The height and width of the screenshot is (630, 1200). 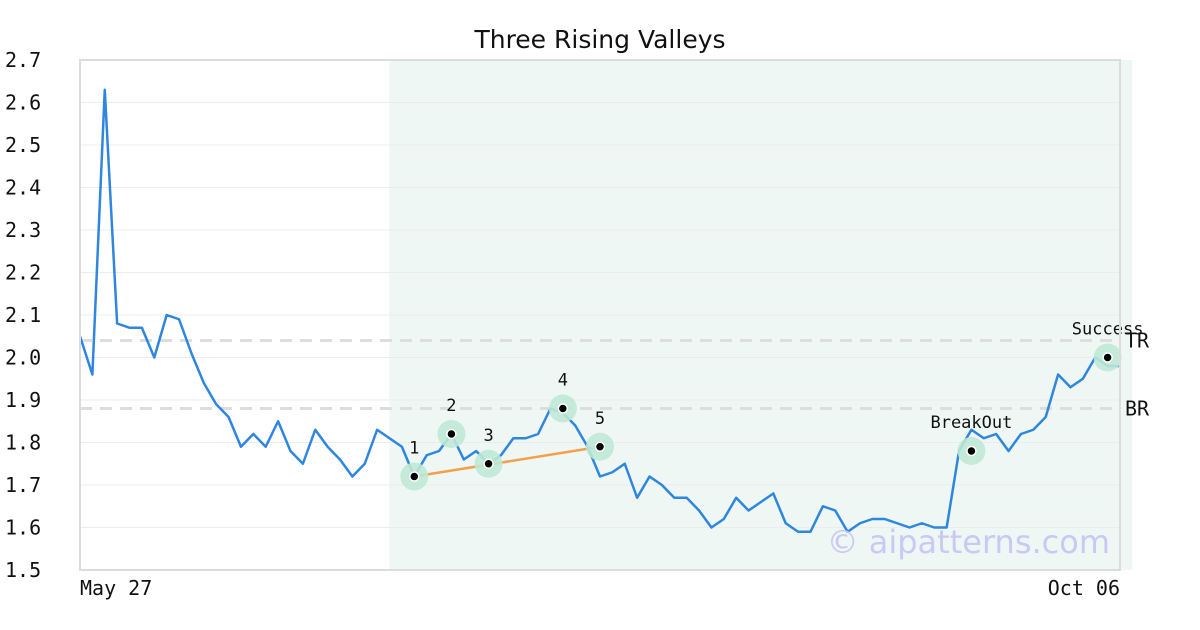 I want to click on y-tick-label: 2.3, so click(x=23, y=230).